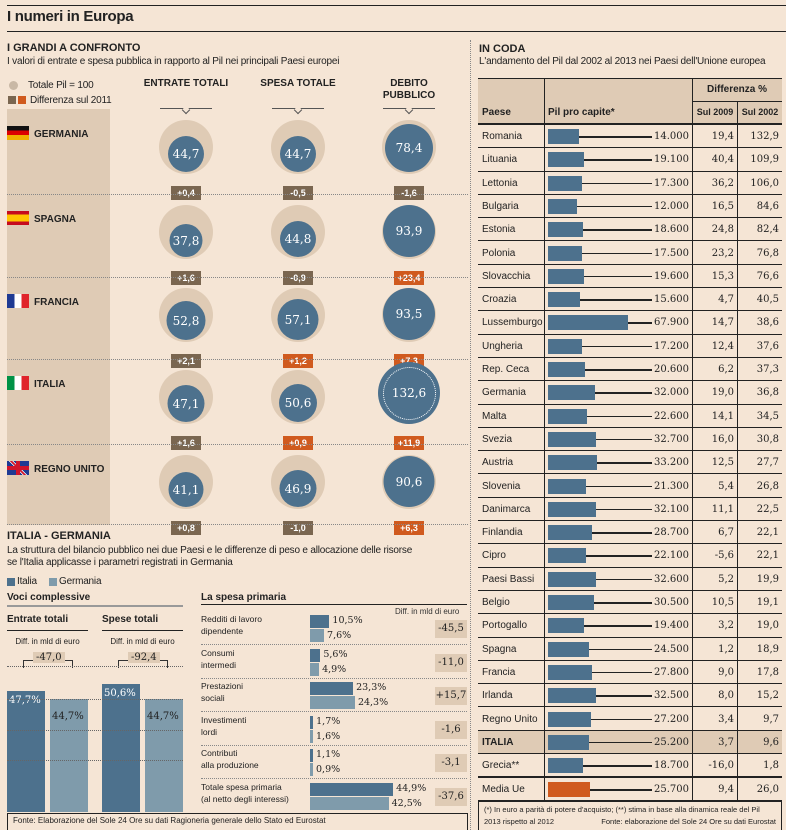 The width and height of the screenshot is (786, 830). I want to click on flag-uk-icon, so click(18, 468).